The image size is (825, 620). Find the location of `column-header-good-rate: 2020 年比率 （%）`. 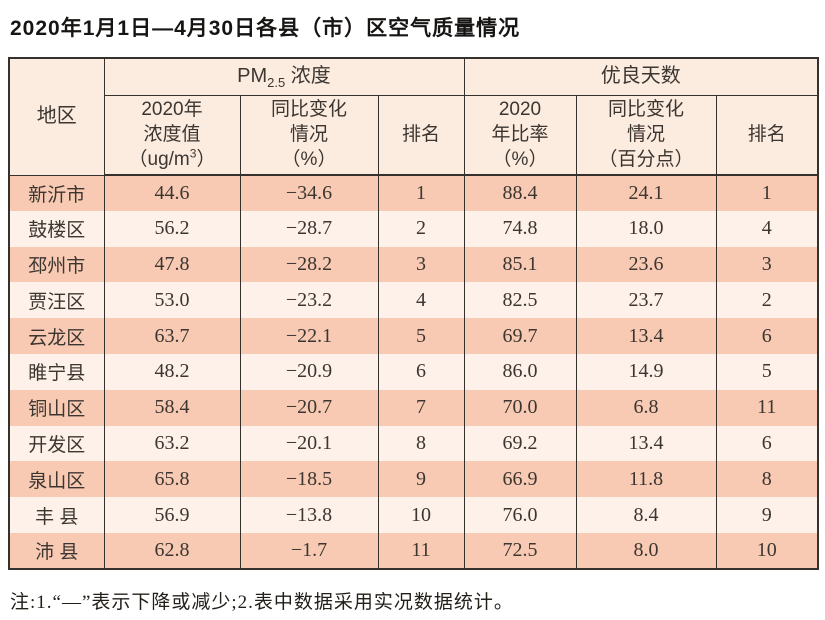

column-header-good-rate: 2020 年比率 （%） is located at coordinates (519, 135).